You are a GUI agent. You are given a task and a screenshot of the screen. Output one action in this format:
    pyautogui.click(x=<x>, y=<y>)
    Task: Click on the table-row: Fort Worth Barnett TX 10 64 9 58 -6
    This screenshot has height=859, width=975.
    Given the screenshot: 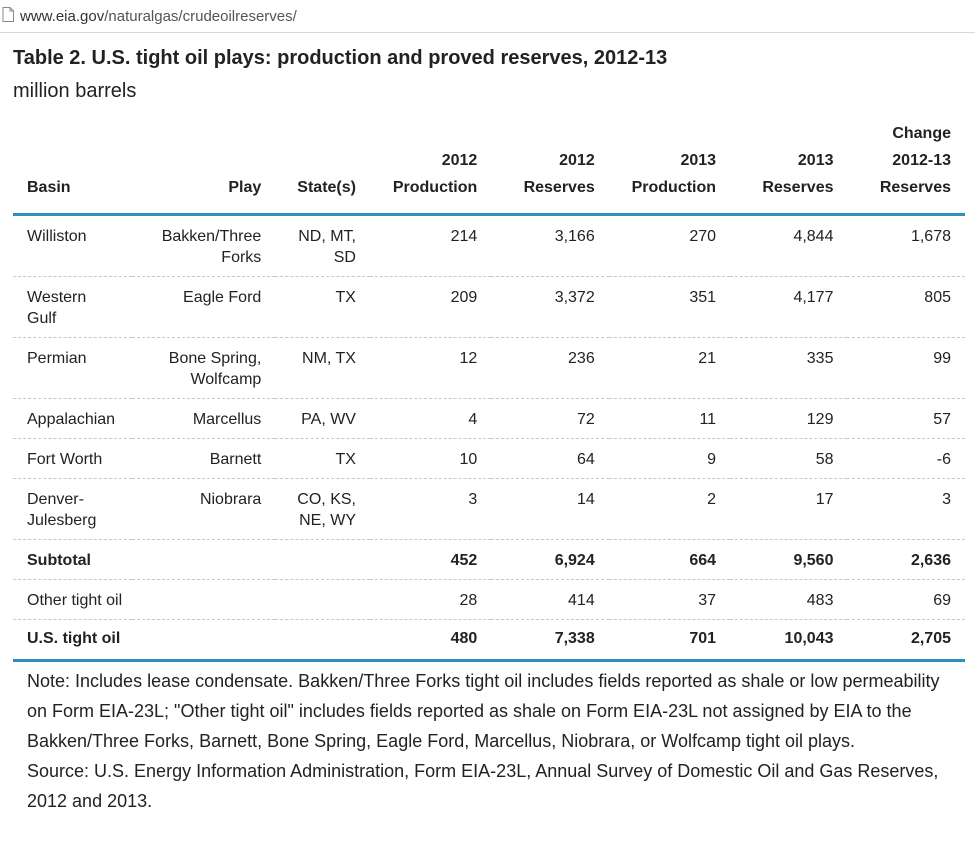 What is the action you would take?
    pyautogui.click(x=489, y=458)
    